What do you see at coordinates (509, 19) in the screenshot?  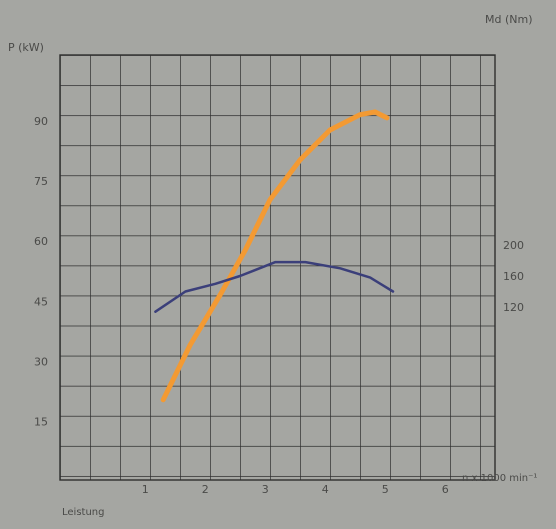 I see `y2-axis-label: Md (Nm)` at bounding box center [509, 19].